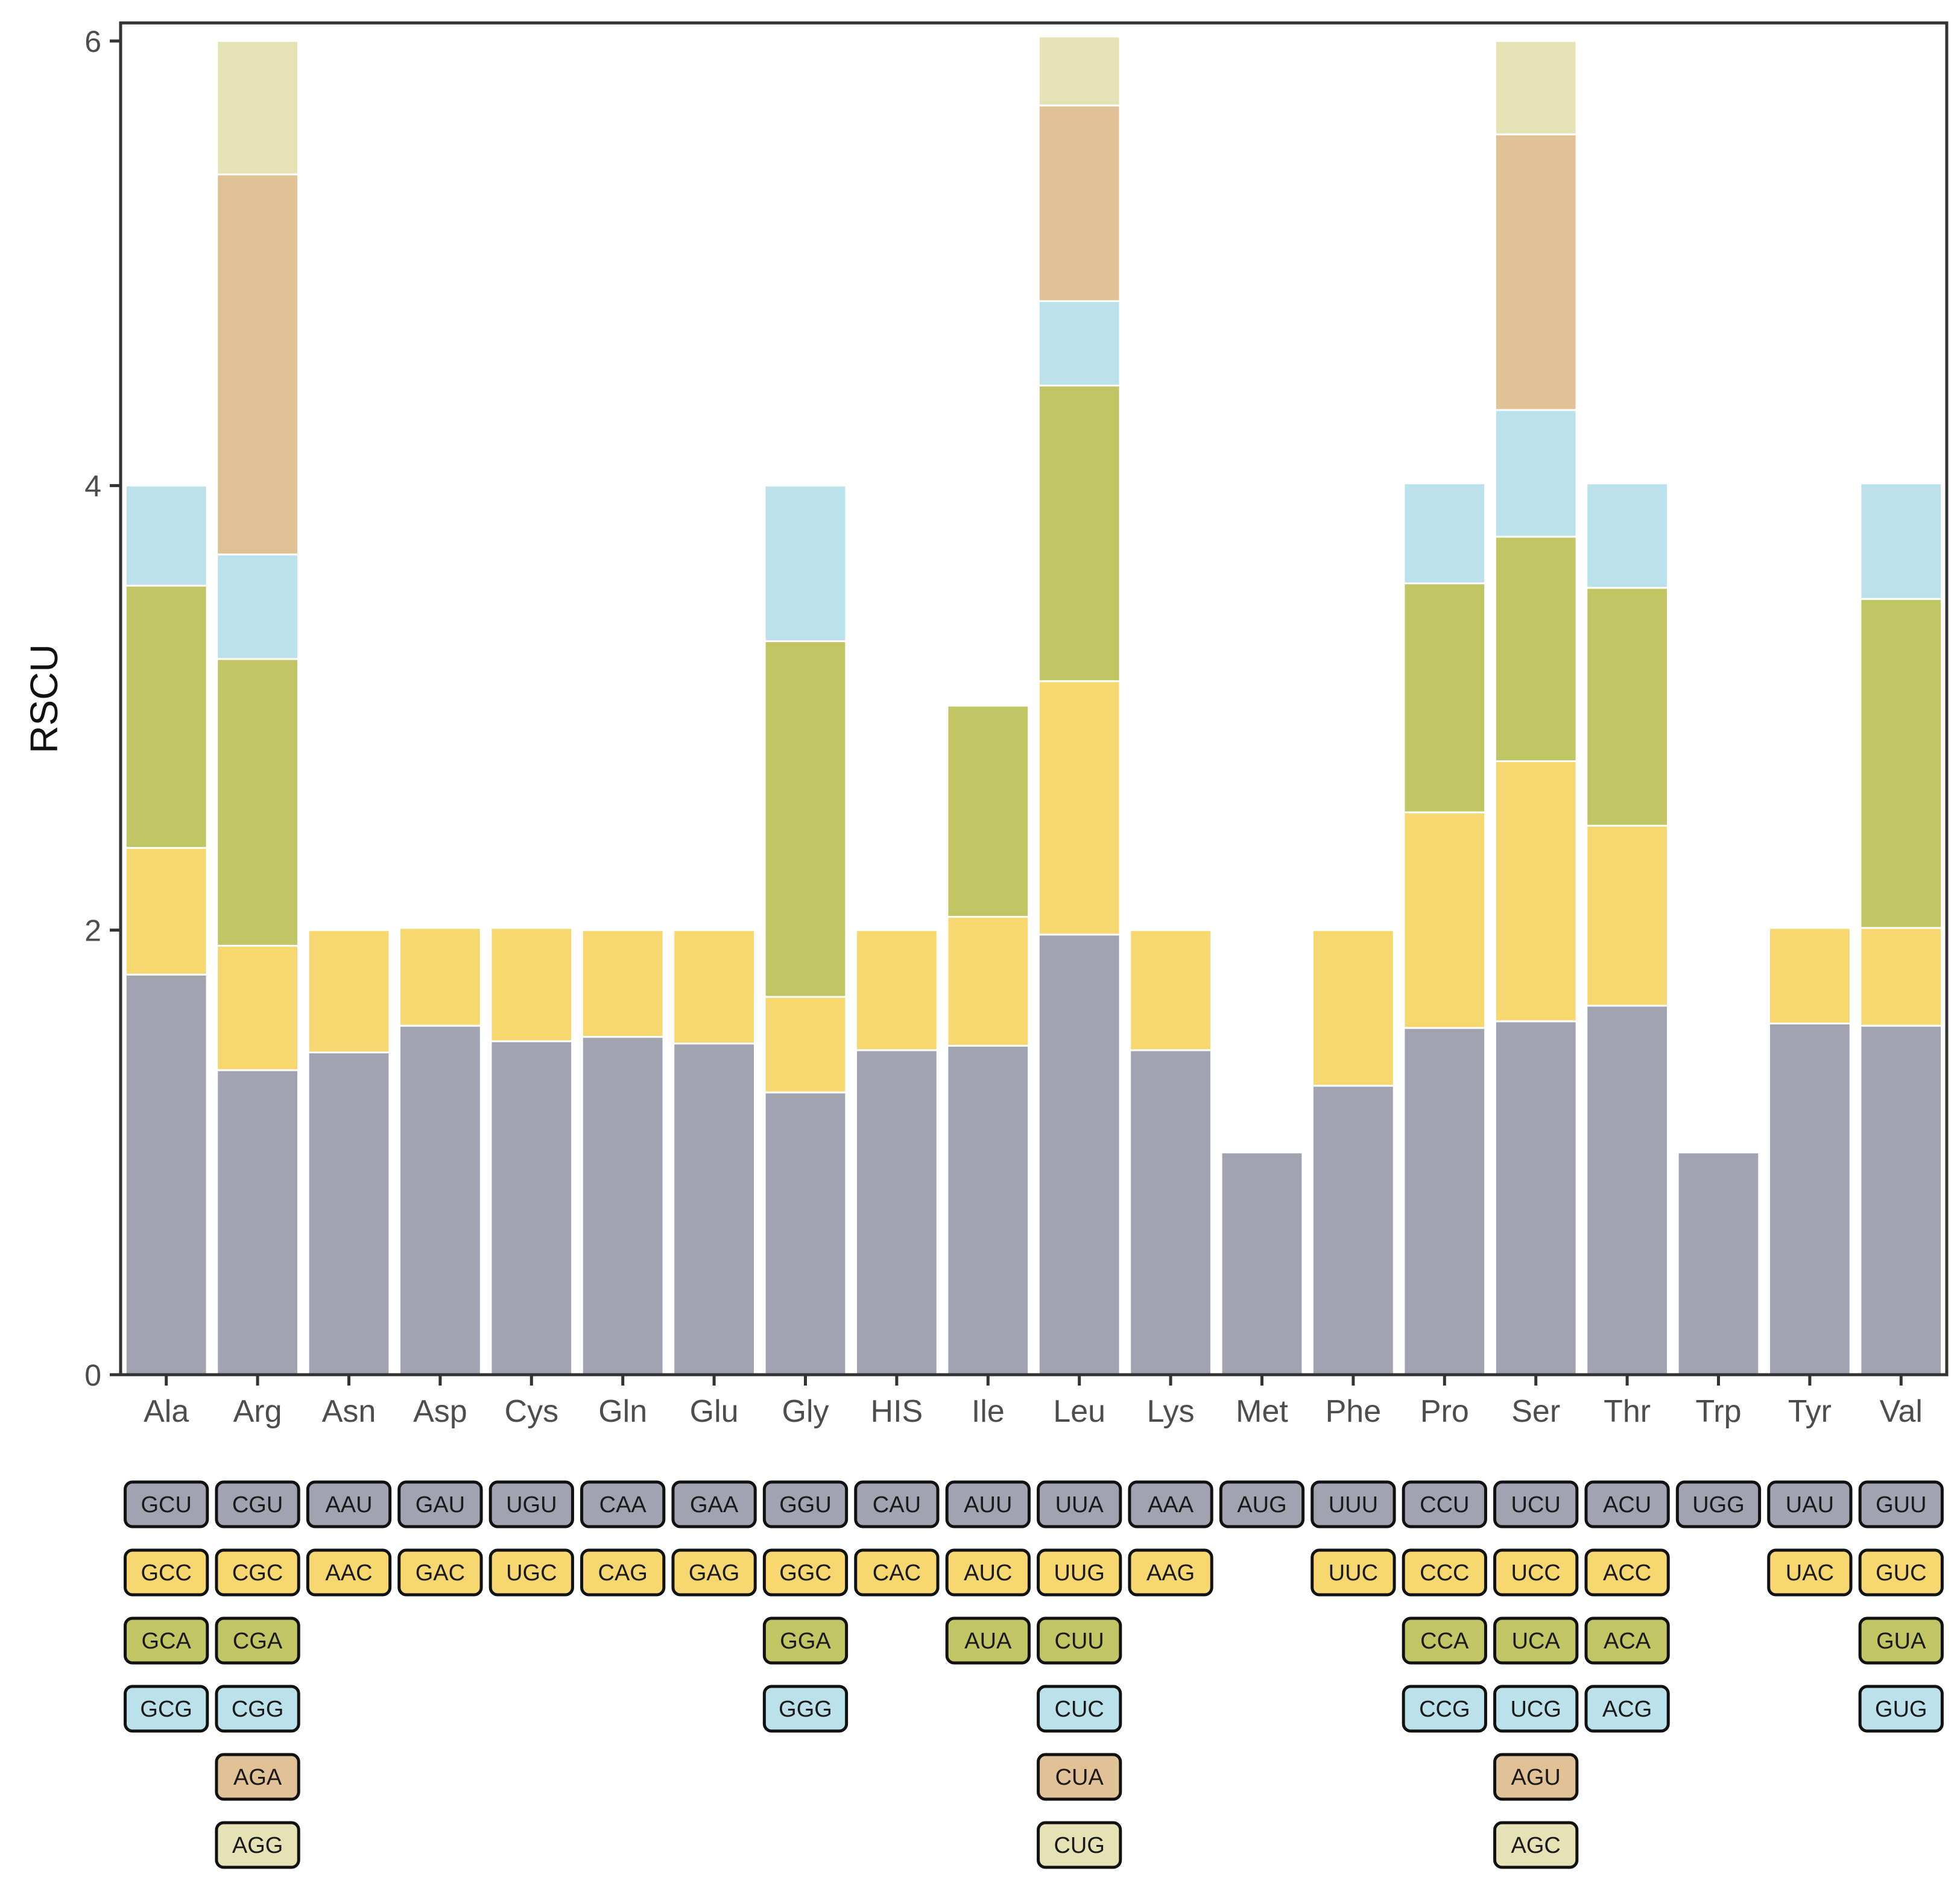  I want to click on bar-segment-auc, so click(988, 981).